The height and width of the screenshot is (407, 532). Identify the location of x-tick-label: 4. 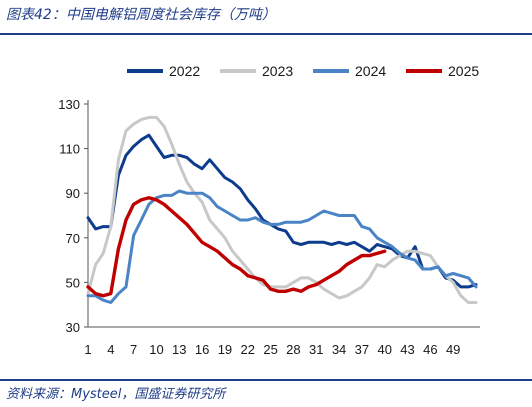
(110, 349).